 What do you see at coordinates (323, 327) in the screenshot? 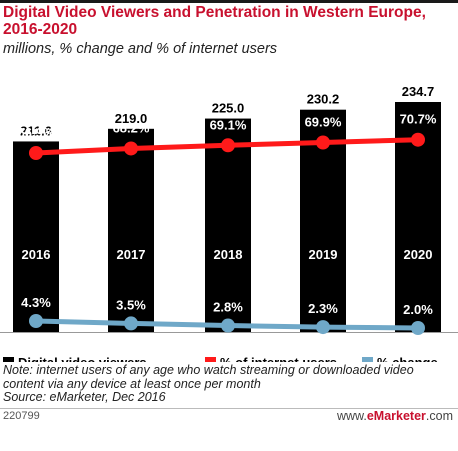
I see `pct-change-point-2019` at bounding box center [323, 327].